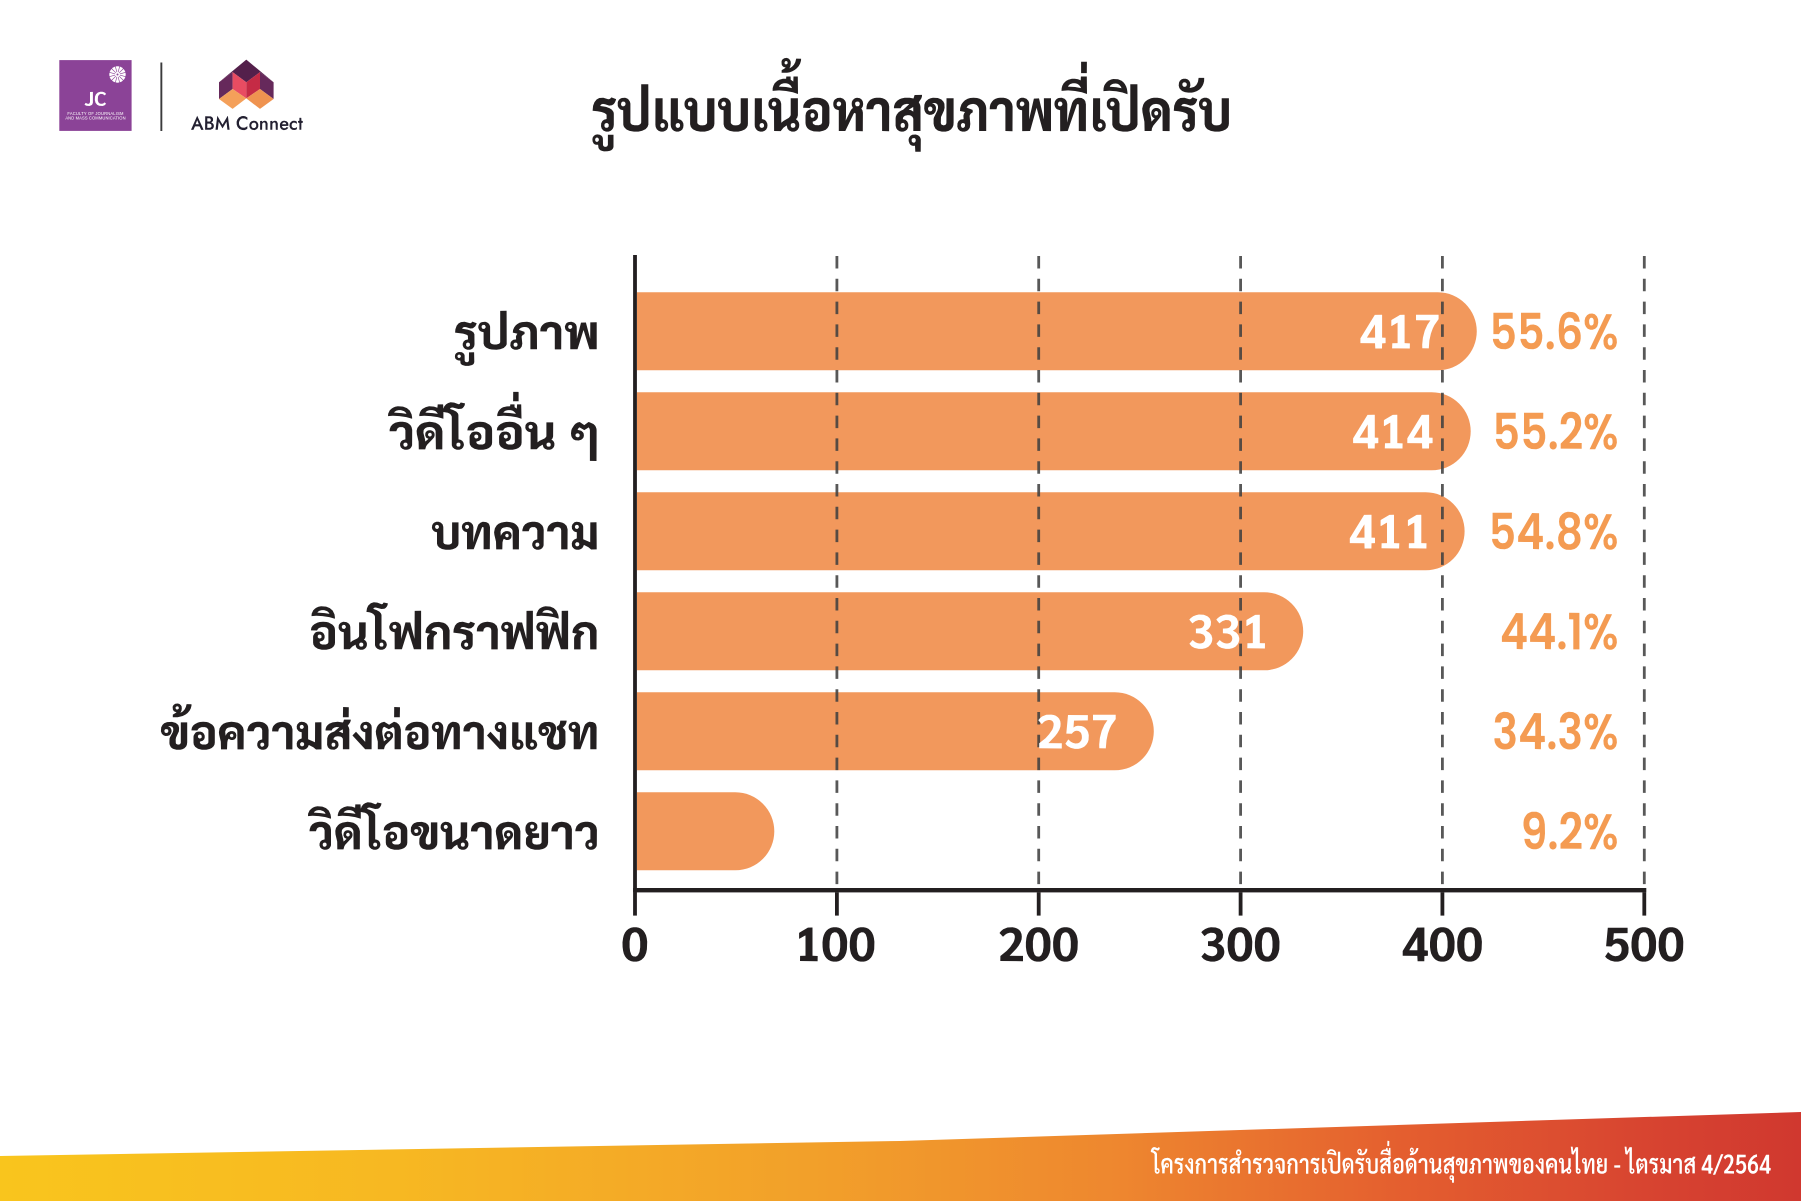 Image resolution: width=1801 pixels, height=1201 pixels. I want to click on svg-text: FACULTY OF JOURNALISM, so click(95, 113).